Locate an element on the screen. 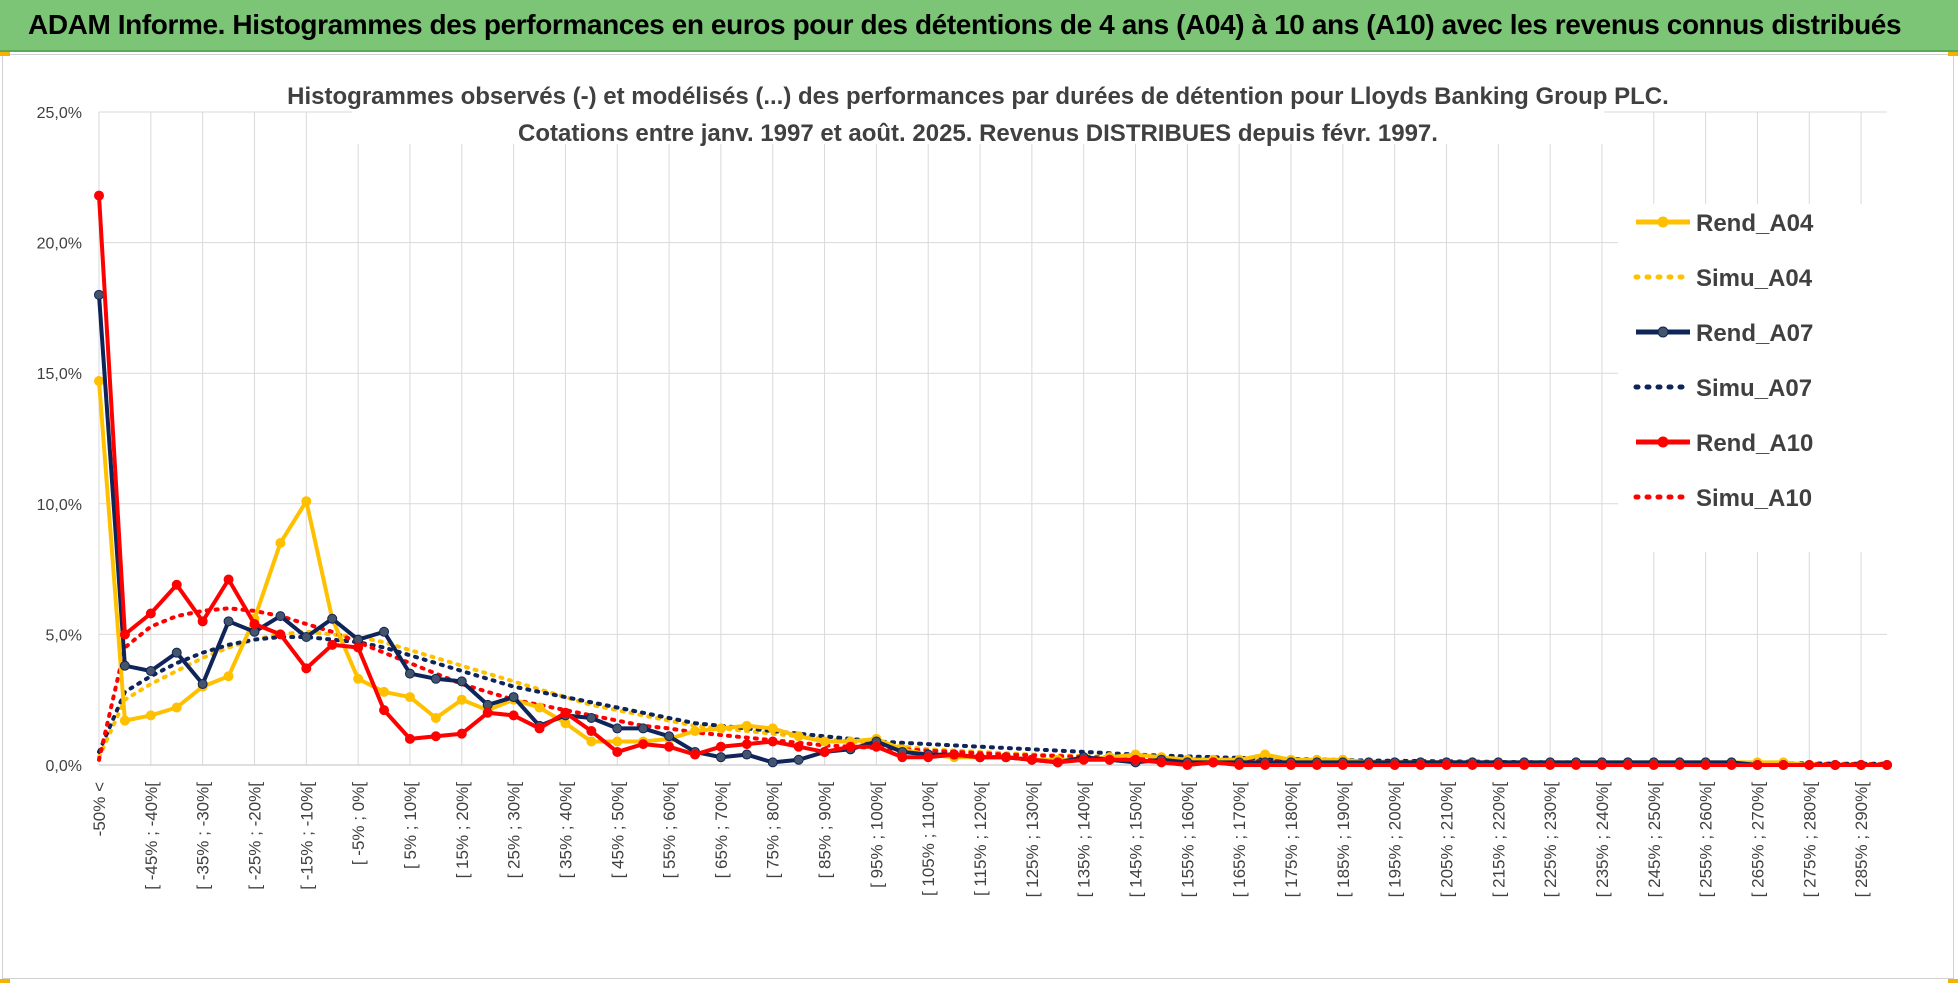 The width and height of the screenshot is (1958, 983). x-tick-label: [ 235% ; 240%[ is located at coordinates (1602, 840).